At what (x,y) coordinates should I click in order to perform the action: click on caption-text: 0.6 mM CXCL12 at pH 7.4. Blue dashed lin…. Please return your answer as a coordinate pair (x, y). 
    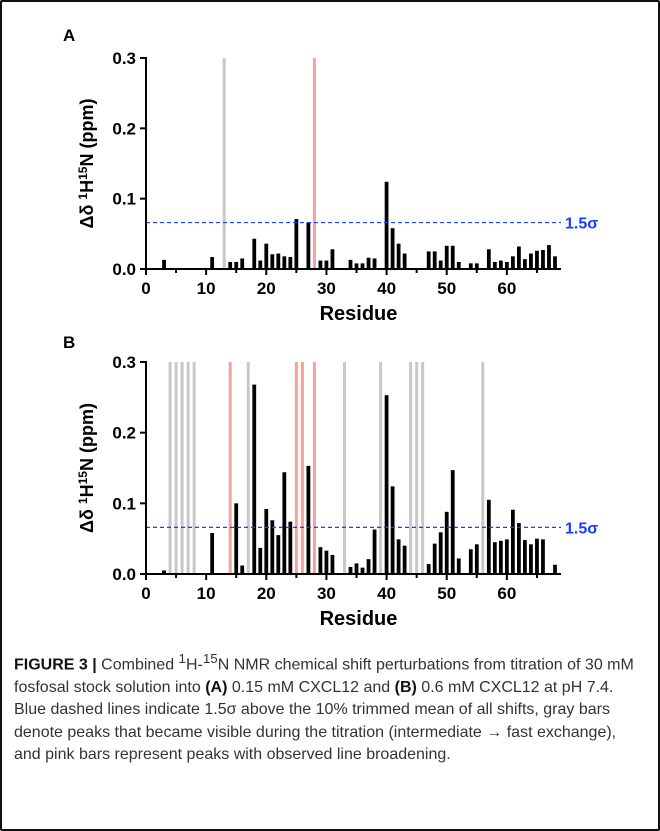
    Looking at the image, I should click on (315, 721).